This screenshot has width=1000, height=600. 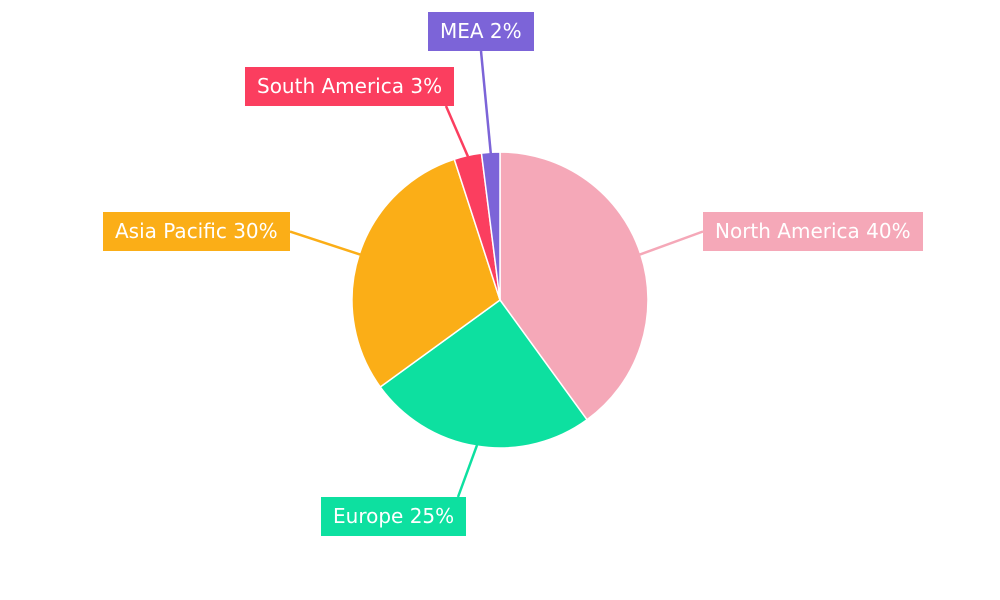 I want to click on pie-label-mea: MEA 2%, so click(x=481, y=31).